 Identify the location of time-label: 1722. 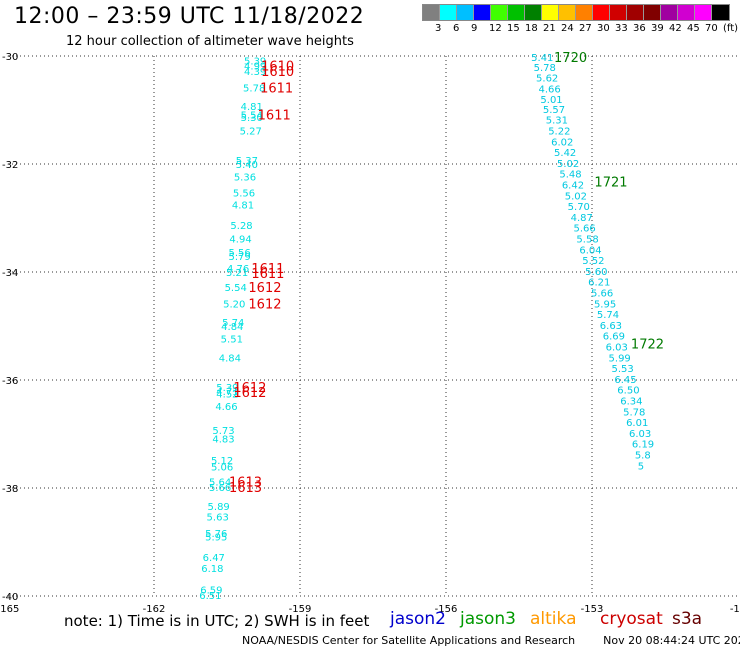
(647, 344).